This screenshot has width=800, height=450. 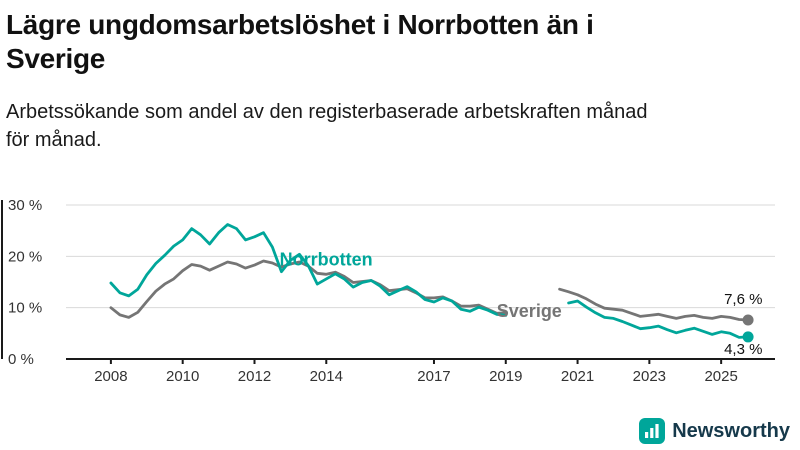 I want to click on y-tick-label: 30 %, so click(x=25, y=205).